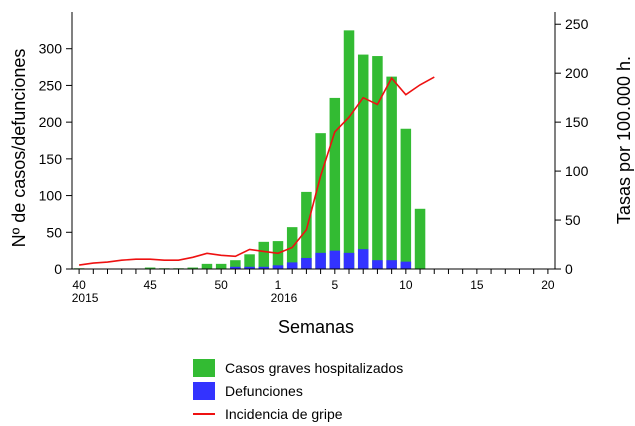  What do you see at coordinates (51, 85) in the screenshot?
I see `left-tick-label: 250` at bounding box center [51, 85].